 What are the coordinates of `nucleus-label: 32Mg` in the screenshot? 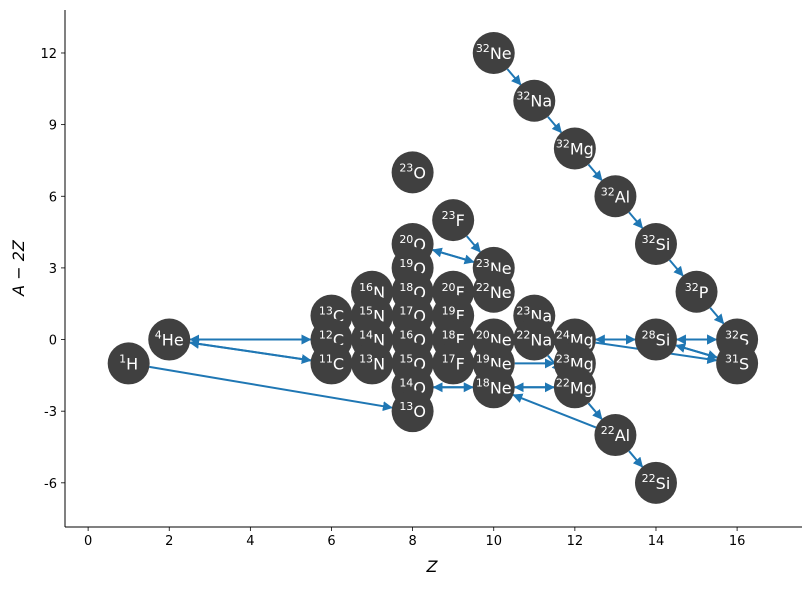 It's located at (575, 148).